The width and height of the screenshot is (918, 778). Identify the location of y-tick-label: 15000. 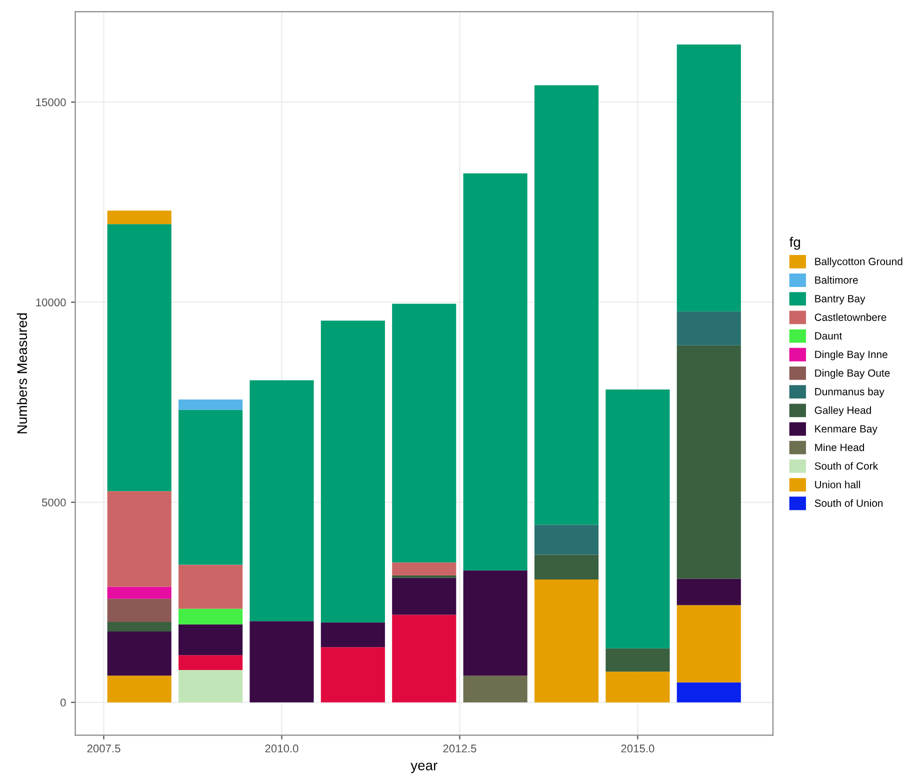
(51, 102).